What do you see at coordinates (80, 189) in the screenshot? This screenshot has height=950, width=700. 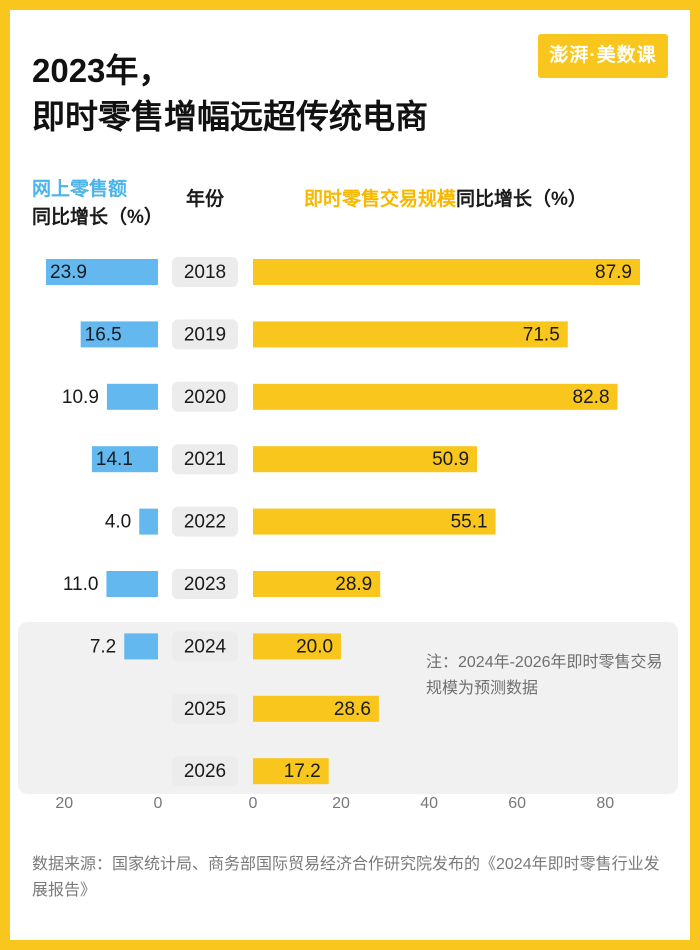 I see `left-header-line-1: 网上零售额` at bounding box center [80, 189].